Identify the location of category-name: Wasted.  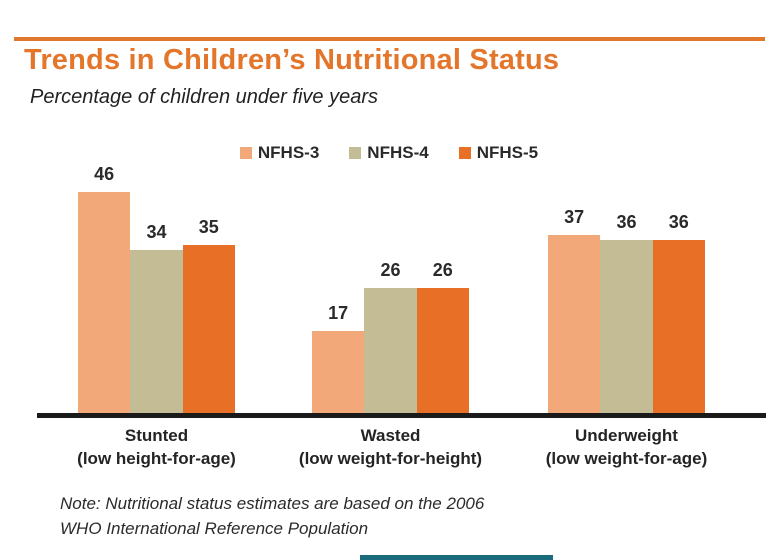
(390, 435).